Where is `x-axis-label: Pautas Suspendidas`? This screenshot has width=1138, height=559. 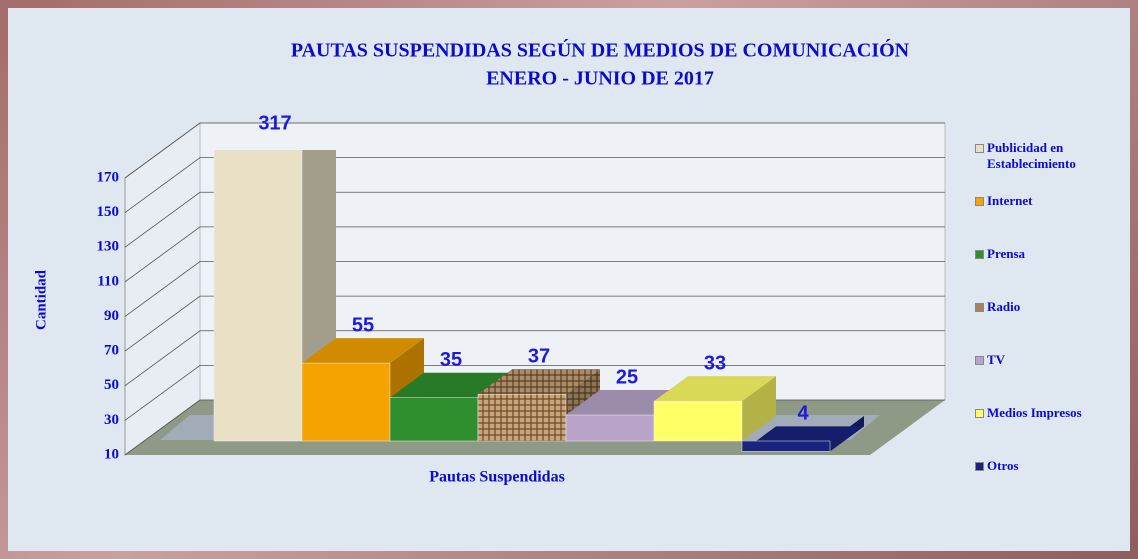
x-axis-label: Pautas Suspendidas is located at coordinates (497, 477).